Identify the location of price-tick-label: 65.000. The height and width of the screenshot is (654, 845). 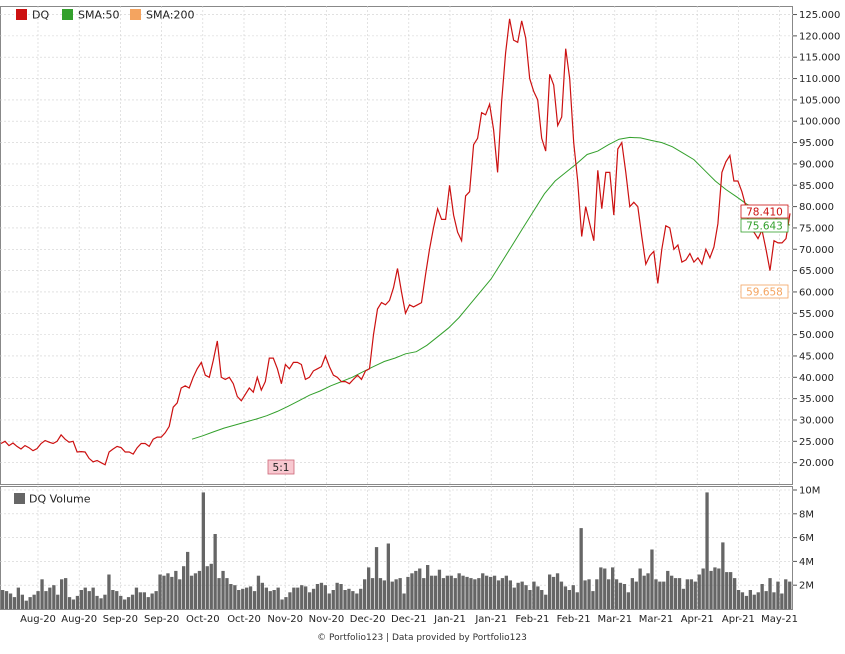
(816, 271).